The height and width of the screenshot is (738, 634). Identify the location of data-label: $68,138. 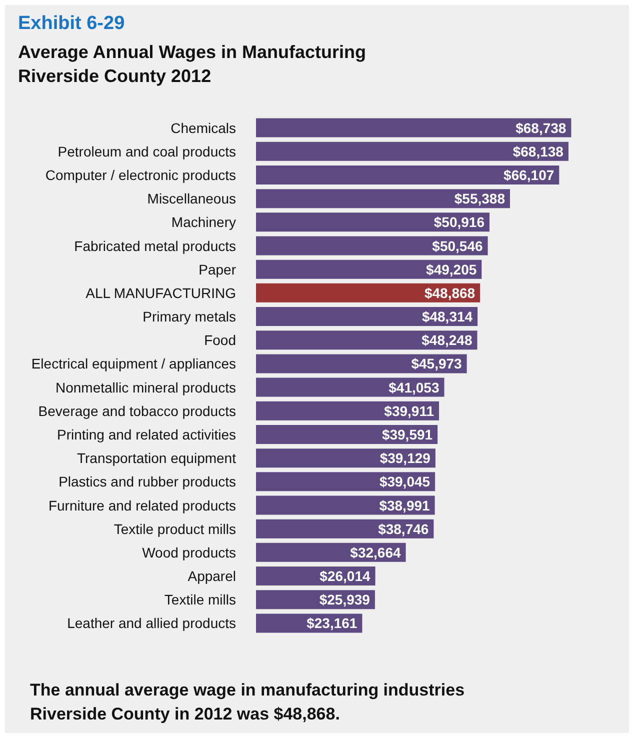
(538, 151).